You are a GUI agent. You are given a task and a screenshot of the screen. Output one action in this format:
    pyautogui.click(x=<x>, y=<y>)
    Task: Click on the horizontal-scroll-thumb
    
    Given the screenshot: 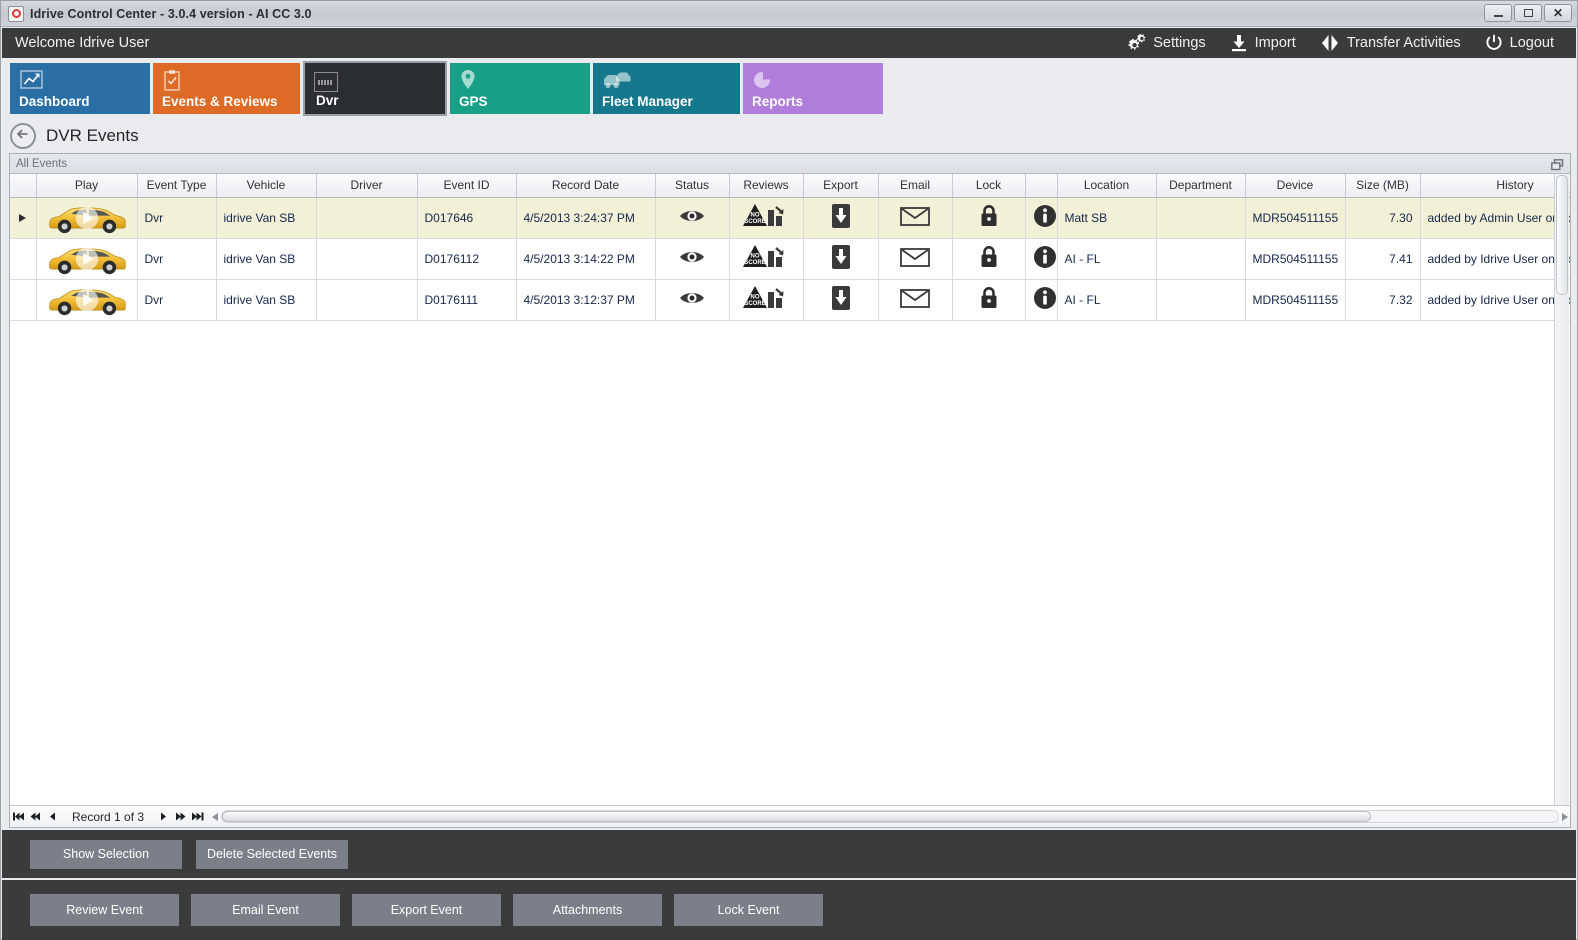 What is the action you would take?
    pyautogui.click(x=796, y=816)
    